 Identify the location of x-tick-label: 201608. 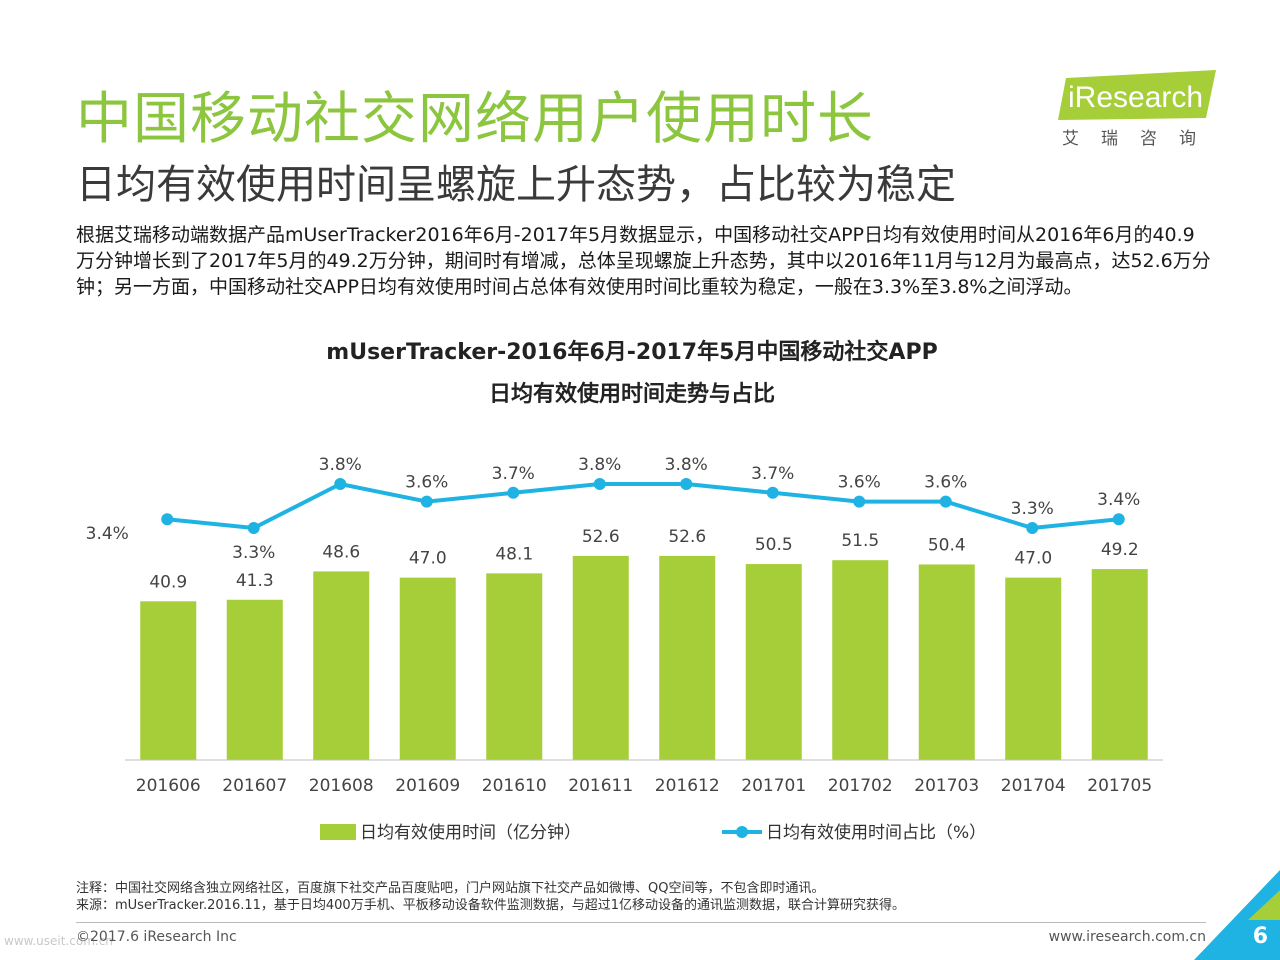
(341, 786).